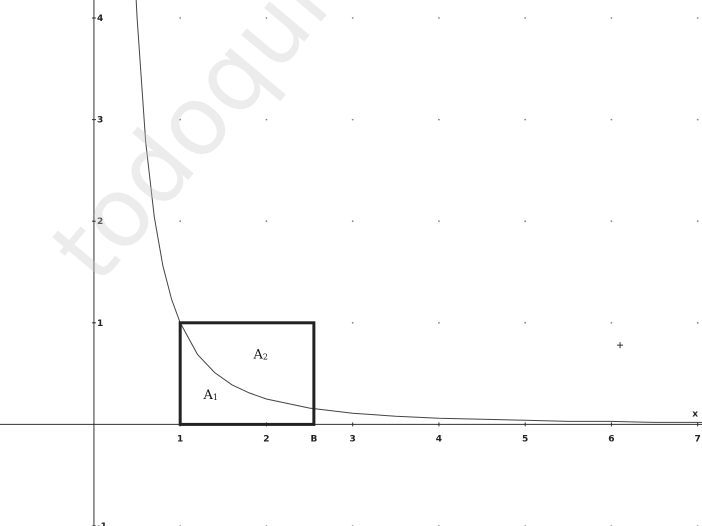 Image resolution: width=702 pixels, height=526 pixels. Describe the element at coordinates (260, 354) in the screenshot. I see `region-label: A2` at that location.